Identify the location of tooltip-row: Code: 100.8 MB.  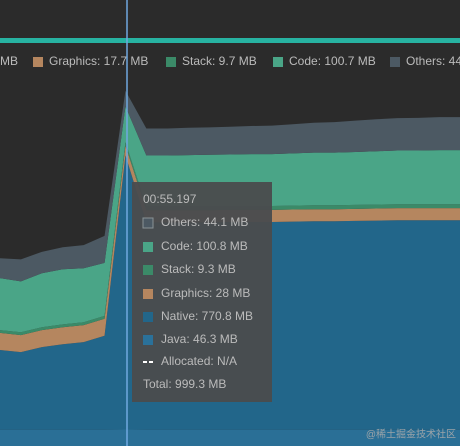
(204, 246).